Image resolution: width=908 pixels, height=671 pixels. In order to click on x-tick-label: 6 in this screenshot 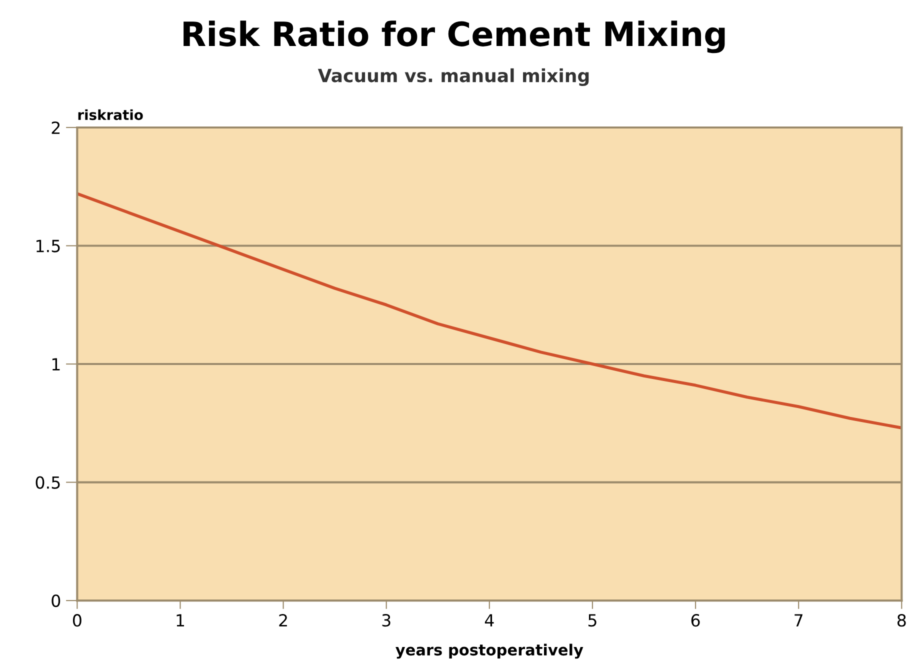, I will do `click(695, 620)`.